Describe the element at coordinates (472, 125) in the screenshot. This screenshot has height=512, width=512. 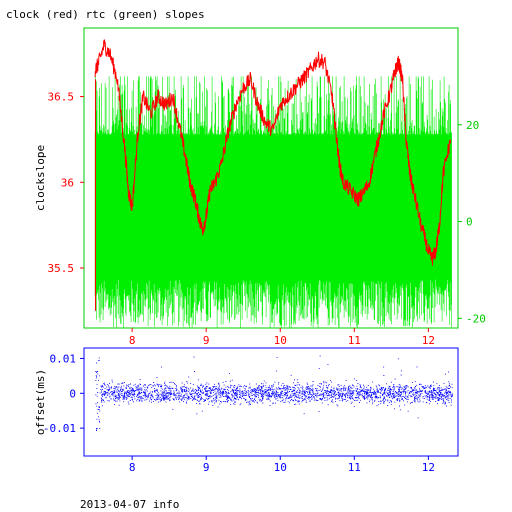
I see `y2-tick-label: 20` at that location.